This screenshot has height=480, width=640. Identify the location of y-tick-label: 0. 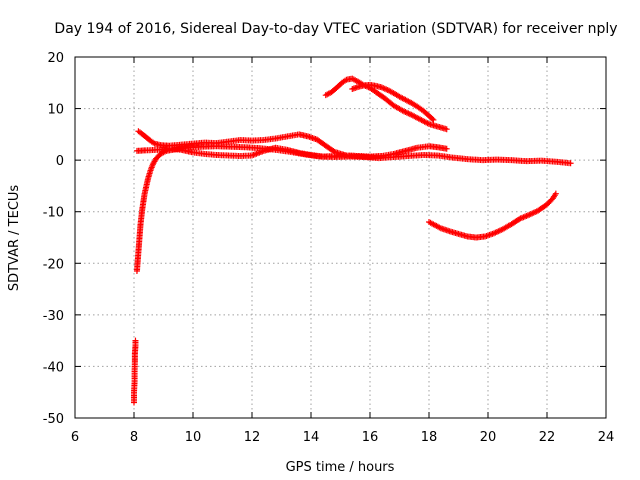
(60, 161).